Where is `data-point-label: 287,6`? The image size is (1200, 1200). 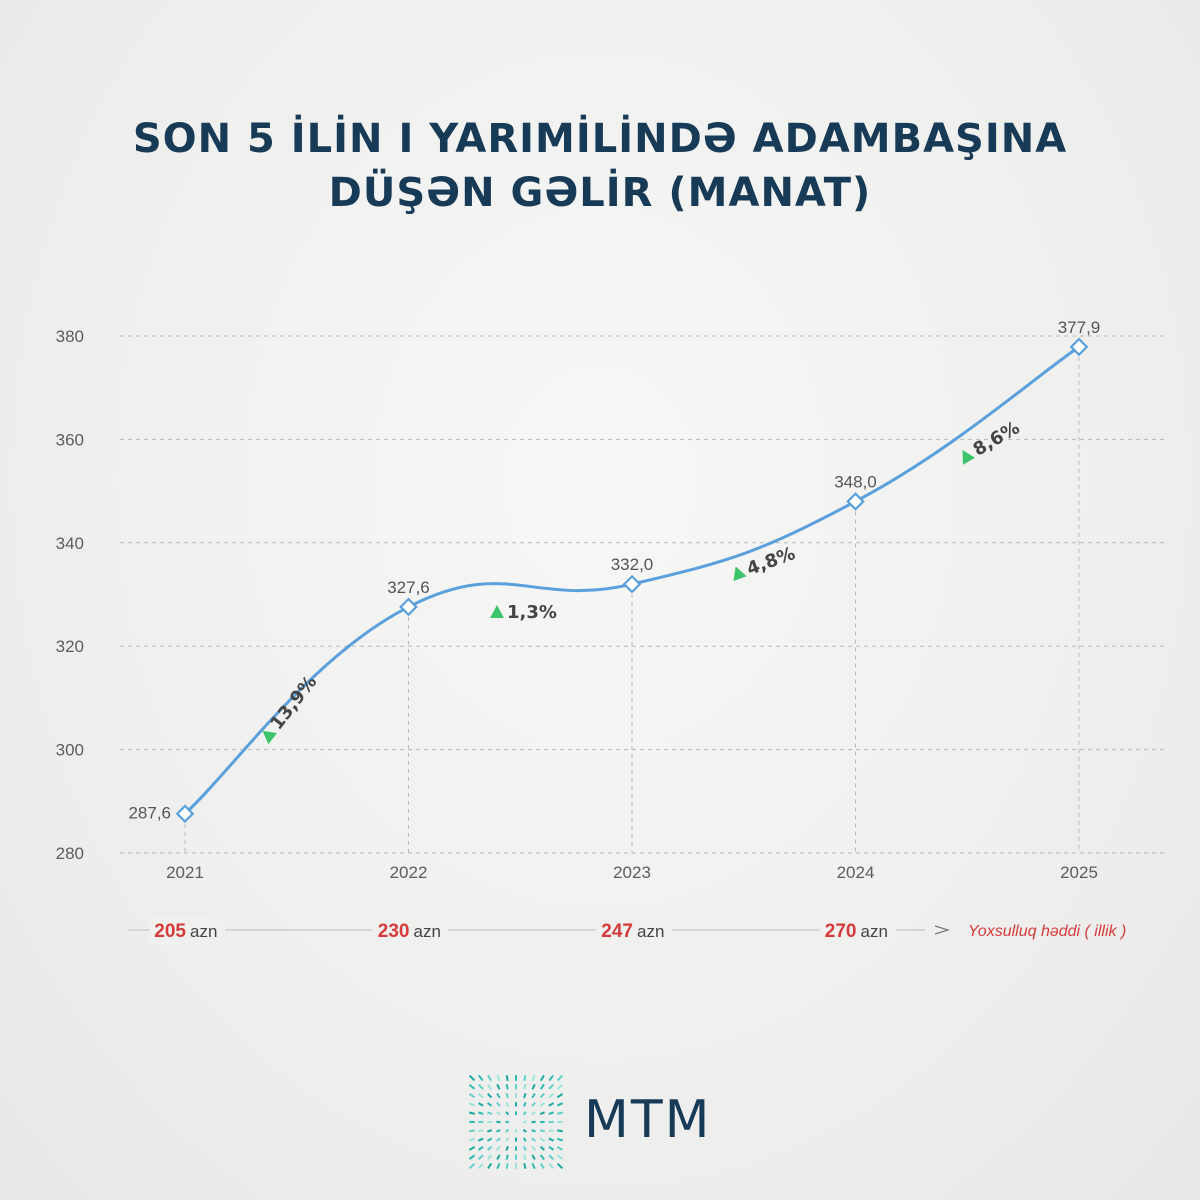
data-point-label: 287,6 is located at coordinates (149, 813).